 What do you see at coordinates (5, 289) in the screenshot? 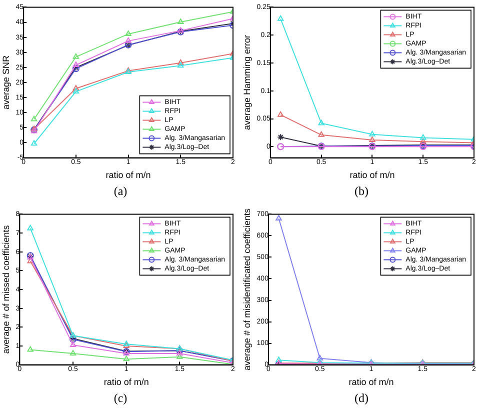
I see `y-axis-title: average # of missed coefficients` at bounding box center [5, 289].